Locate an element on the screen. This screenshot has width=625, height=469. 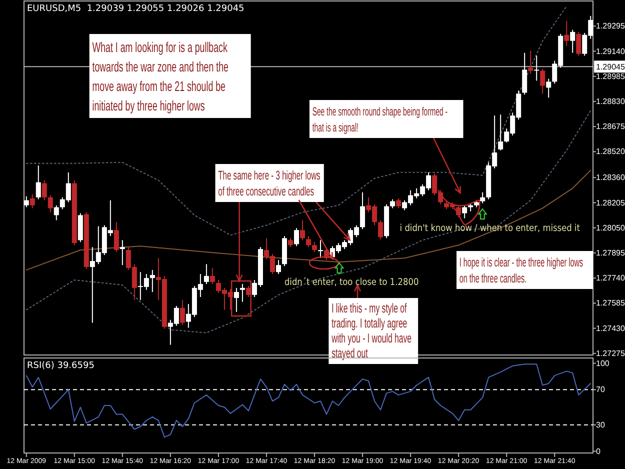
y-tick-label: 1.28520 is located at coordinates (610, 151).